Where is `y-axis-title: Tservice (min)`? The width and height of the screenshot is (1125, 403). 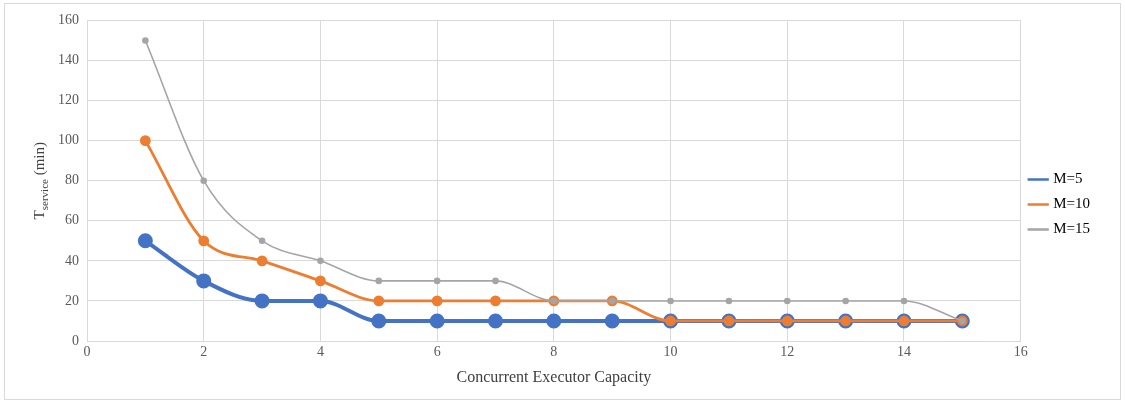
y-axis-title: Tservice (min) is located at coordinates (40, 181).